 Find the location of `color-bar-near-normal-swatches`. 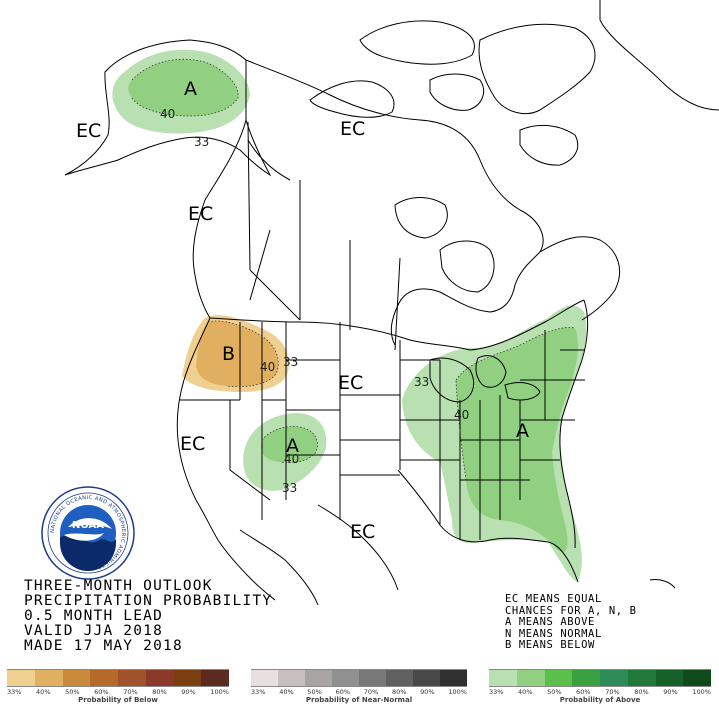

color-bar-near-normal-swatches is located at coordinates (359, 678).